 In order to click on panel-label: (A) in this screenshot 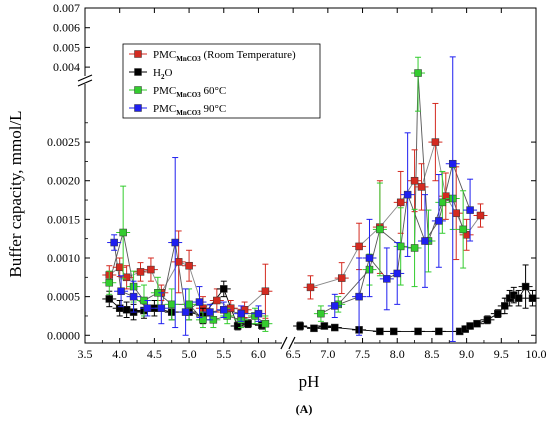, I will do `click(304, 409)`.